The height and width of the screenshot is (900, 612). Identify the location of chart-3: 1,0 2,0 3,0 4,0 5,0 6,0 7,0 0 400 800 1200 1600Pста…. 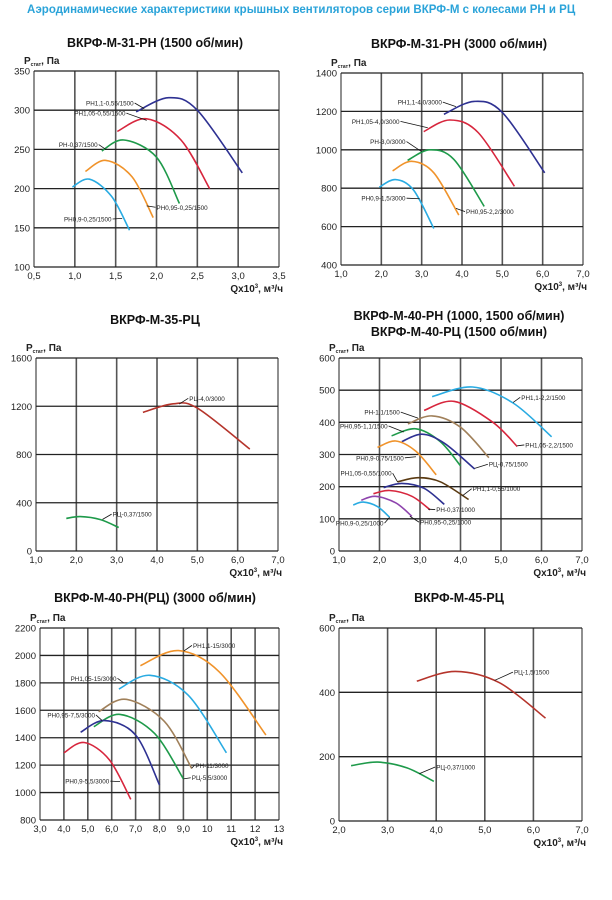
(148, 461).